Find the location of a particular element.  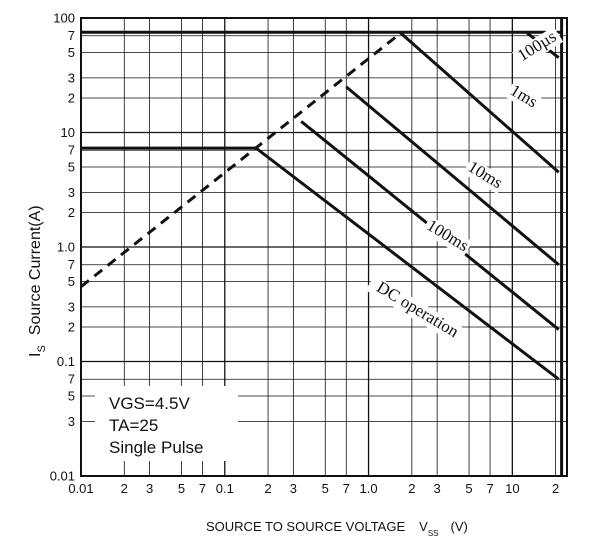

curve-label-dc-operation: DC operation is located at coordinates (417, 310).